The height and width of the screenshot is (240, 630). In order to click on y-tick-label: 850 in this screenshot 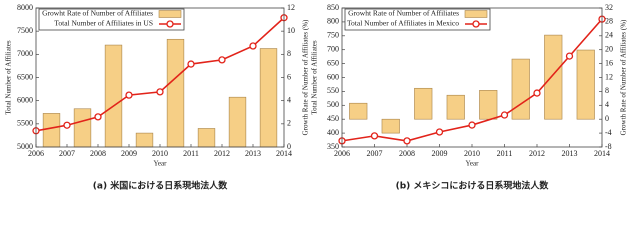, I will do `click(333, 7)`.